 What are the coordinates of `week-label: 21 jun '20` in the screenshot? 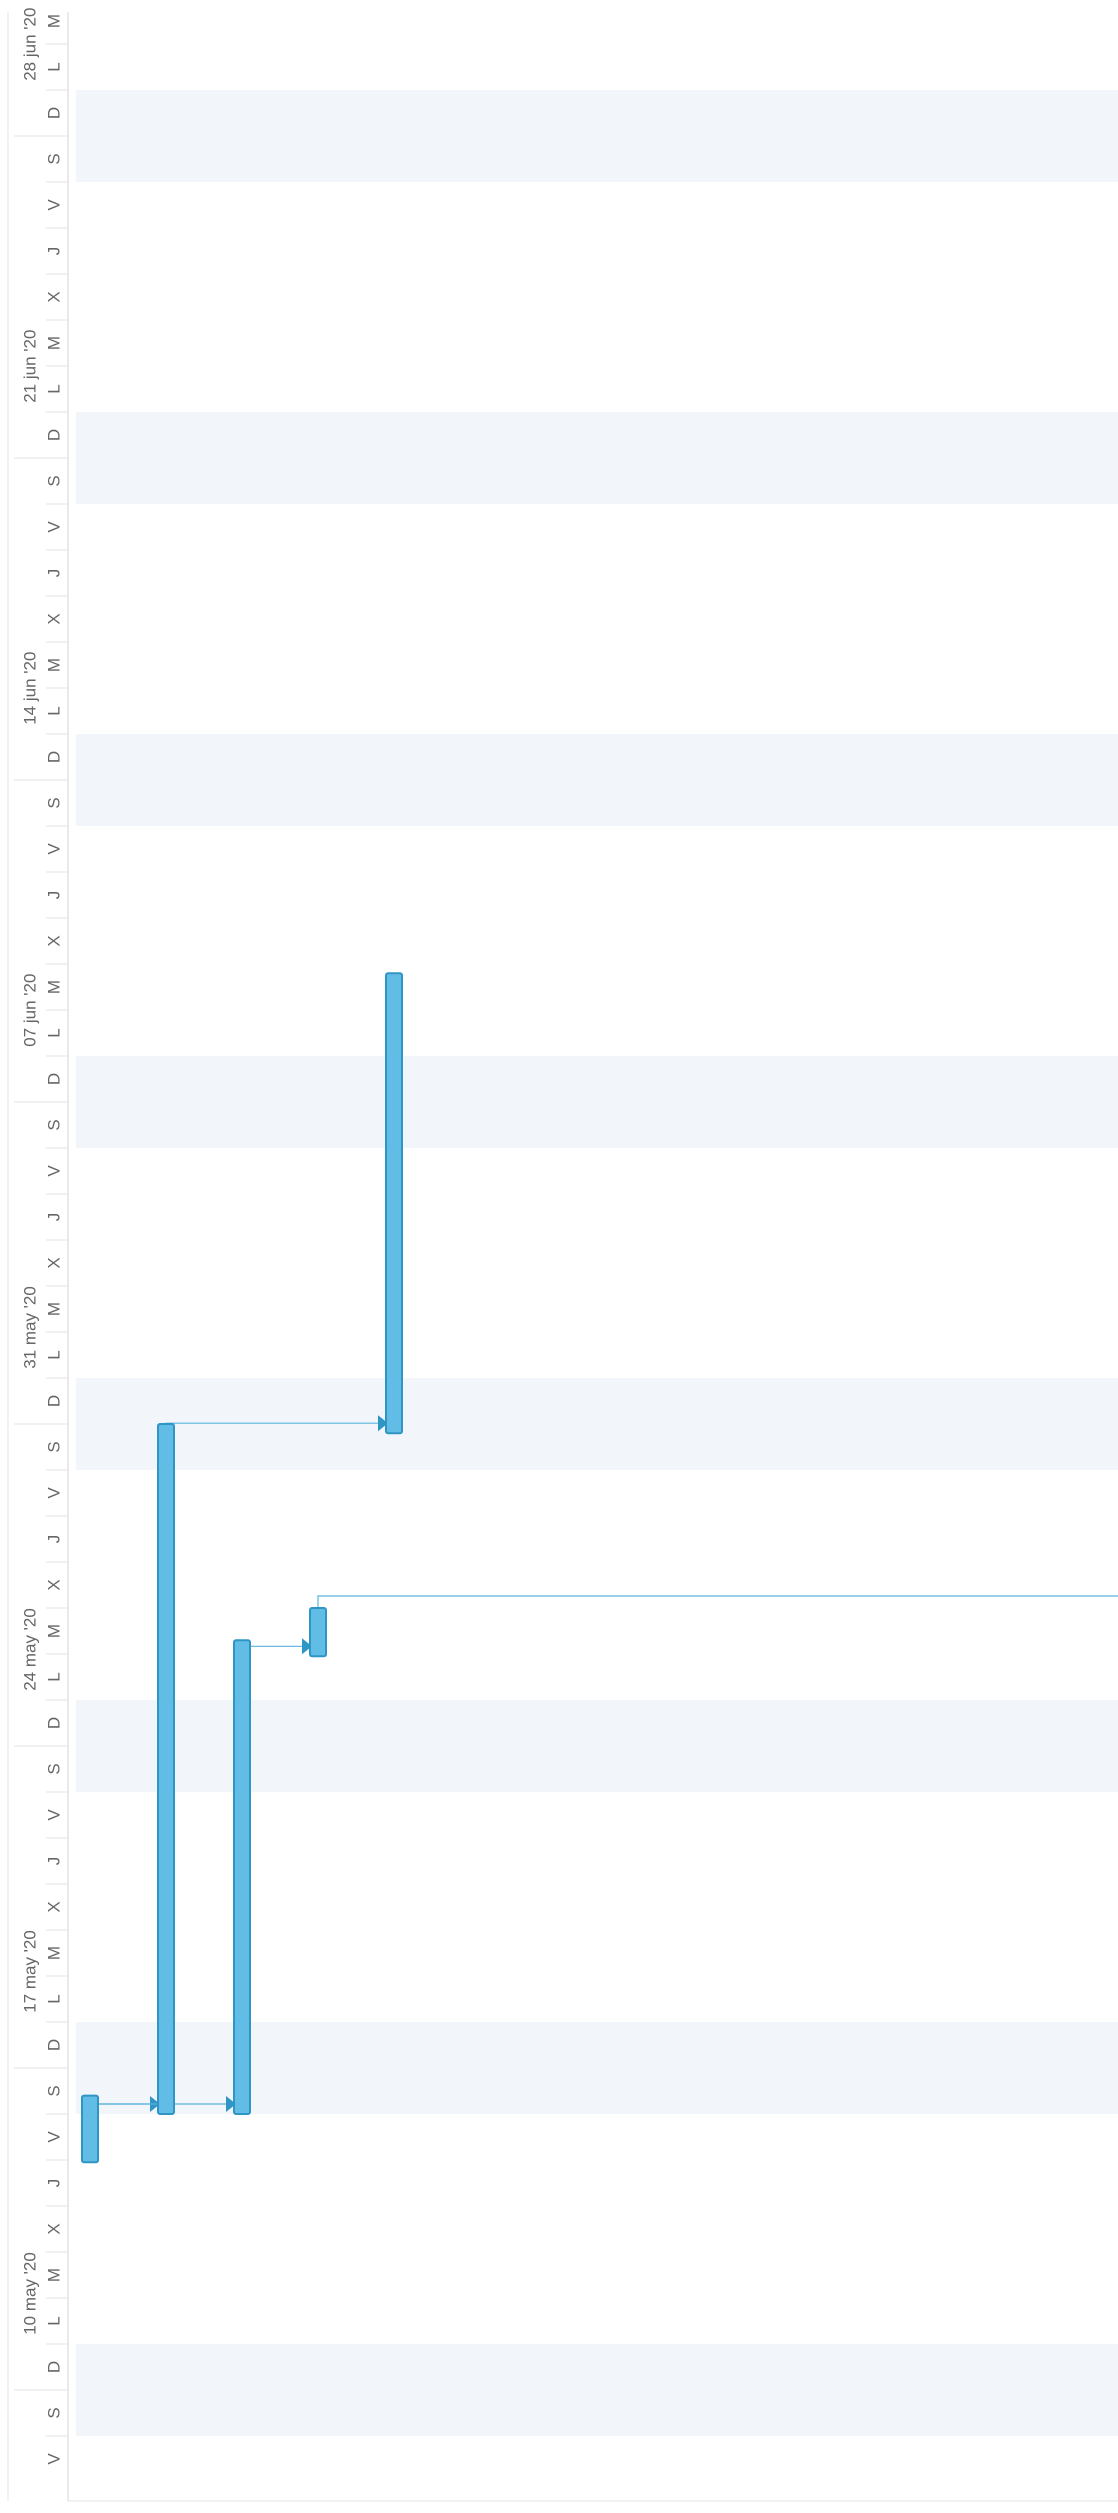 It's located at (30, 366).